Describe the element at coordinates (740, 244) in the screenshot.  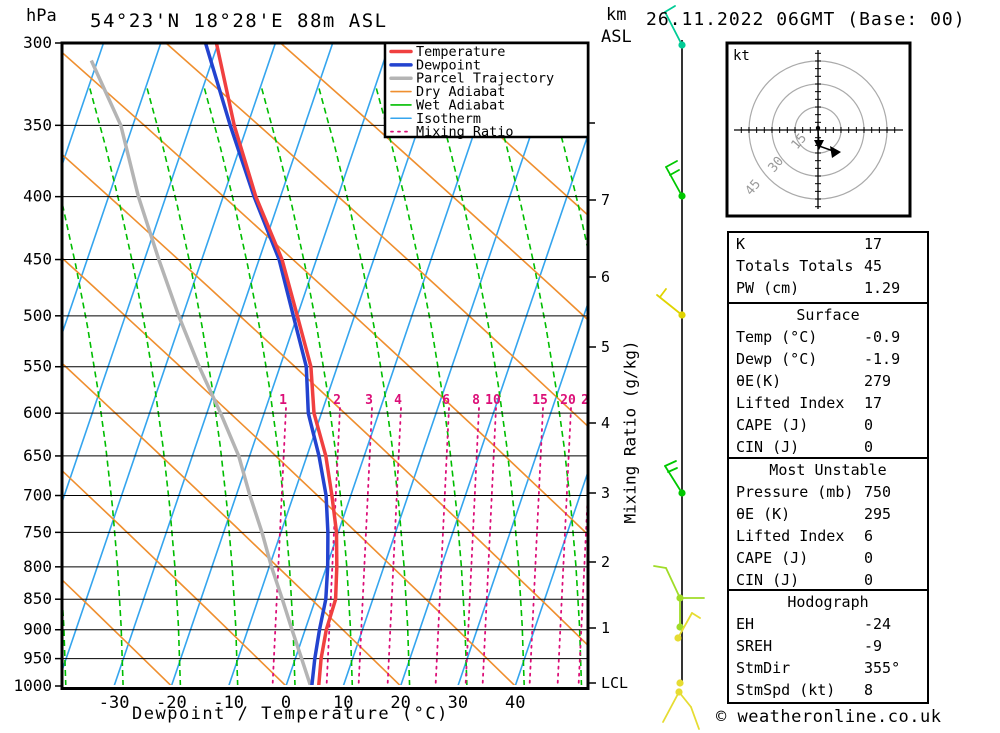
I see `table-row-label: K` at that location.